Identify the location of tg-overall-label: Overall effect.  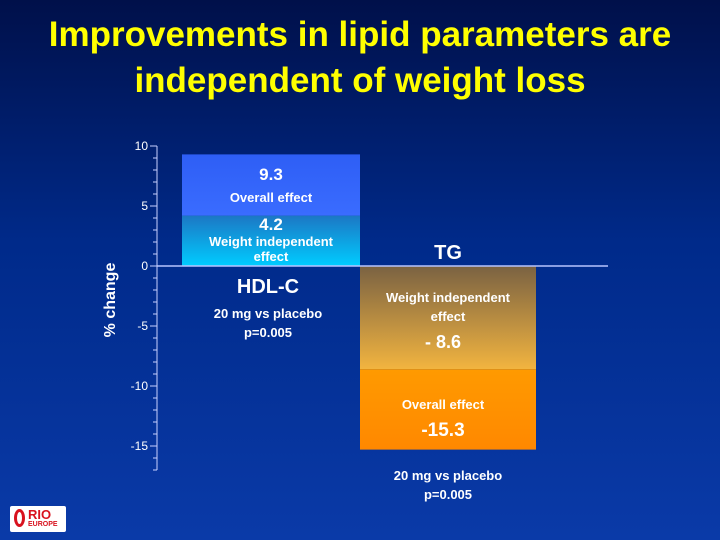
(443, 404).